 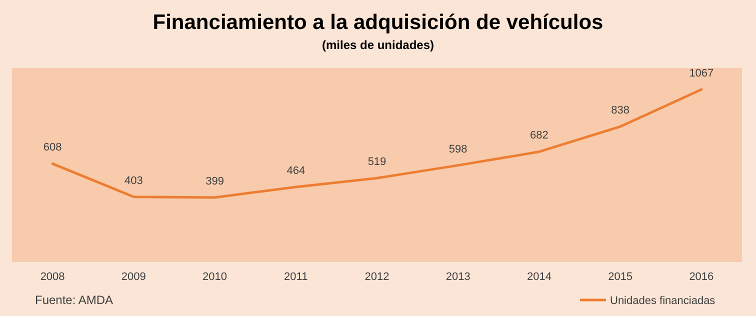 What do you see at coordinates (133, 277) in the screenshot?
I see `x-tick-label: 2009` at bounding box center [133, 277].